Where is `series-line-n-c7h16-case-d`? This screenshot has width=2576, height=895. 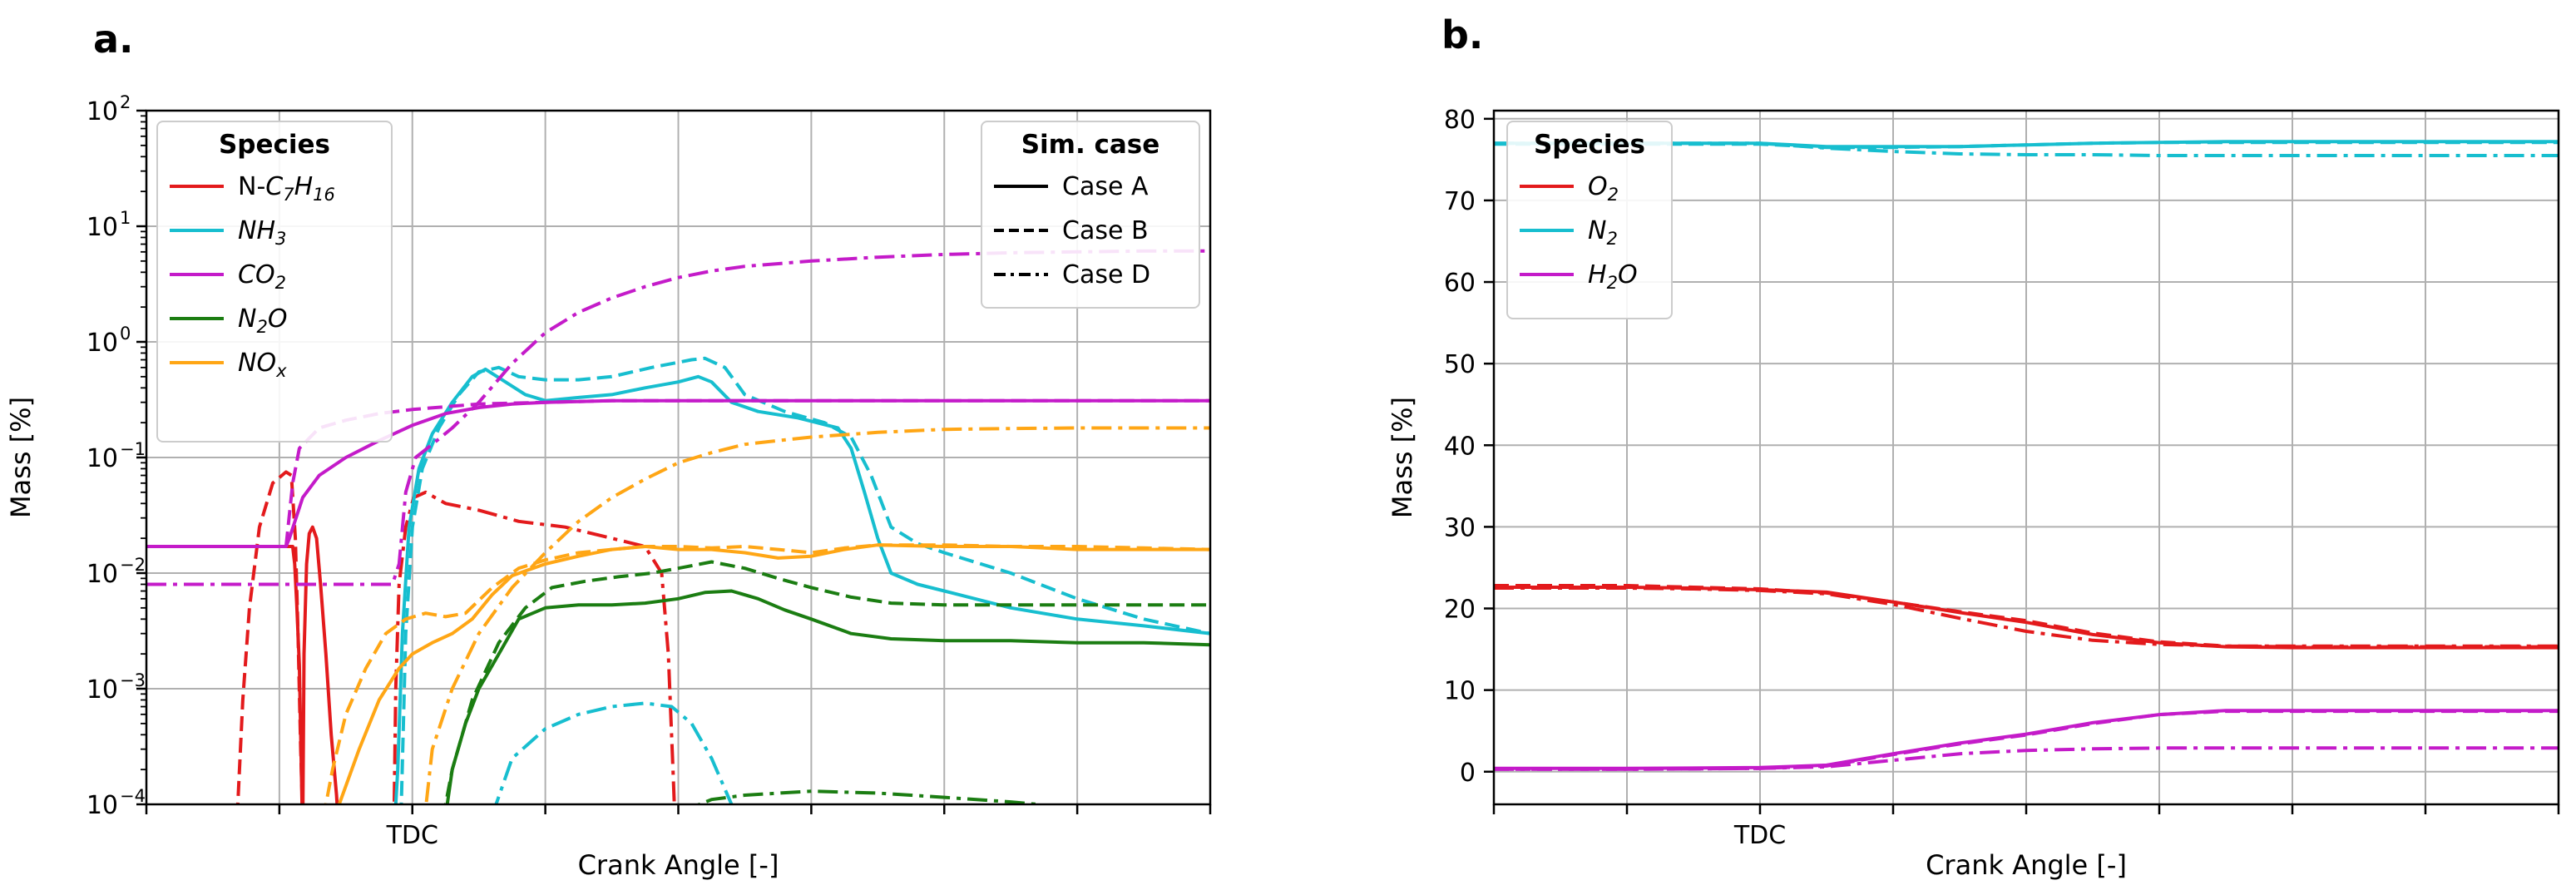
series-line-n-c7h16-case-d is located at coordinates (534, 647).